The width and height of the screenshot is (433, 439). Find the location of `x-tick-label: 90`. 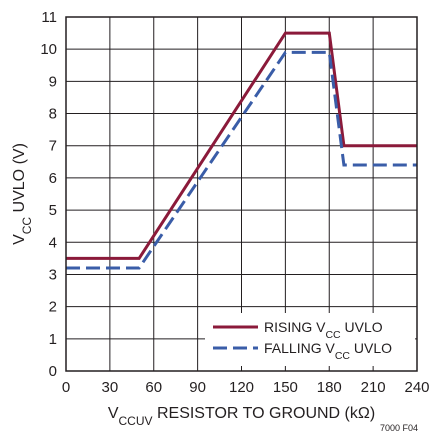

x-tick-label: 90 is located at coordinates (197, 387).